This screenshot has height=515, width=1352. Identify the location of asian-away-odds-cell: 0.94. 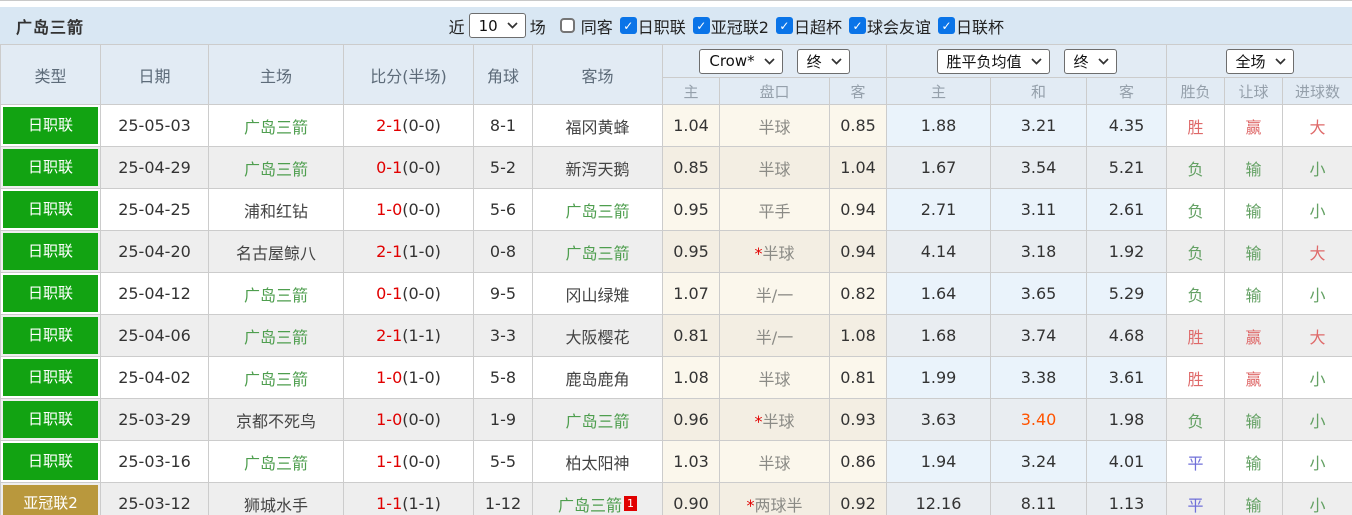
(858, 209).